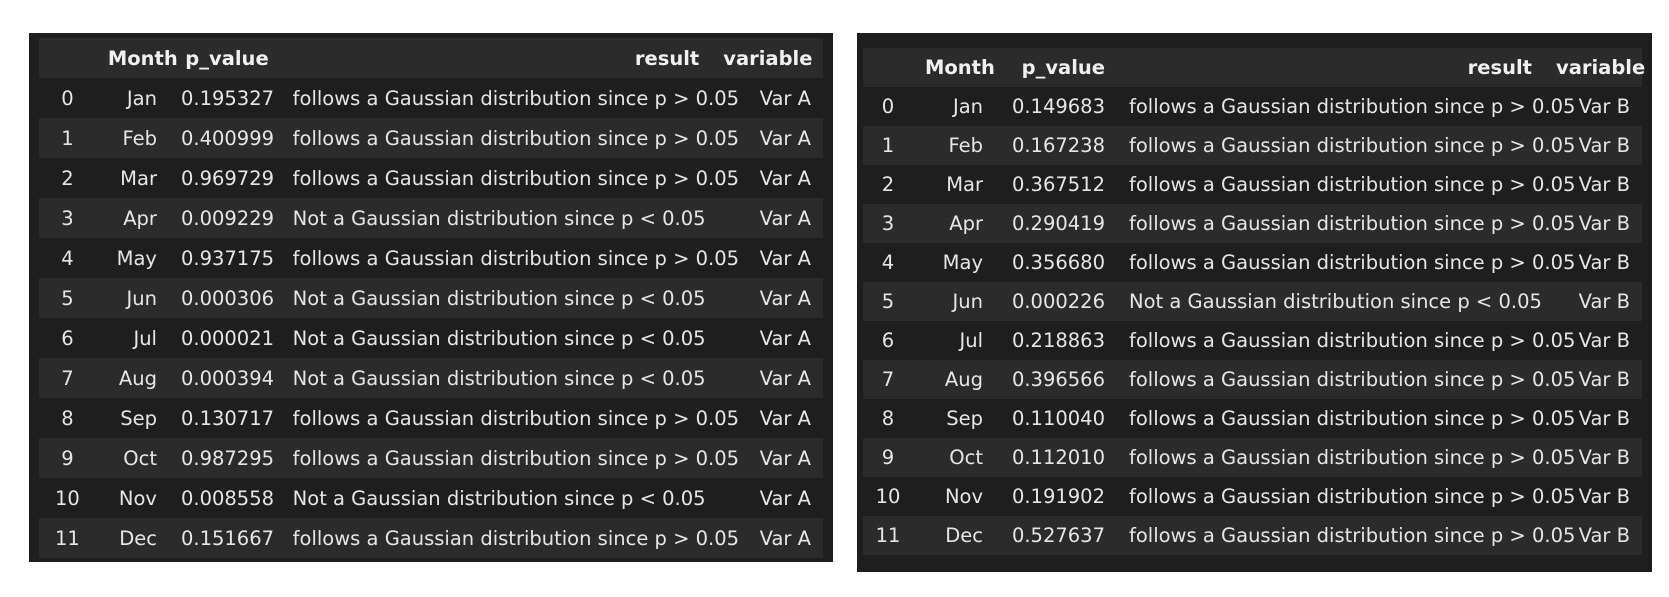  I want to click on p-value-cell: 0.000226, so click(1058, 301).